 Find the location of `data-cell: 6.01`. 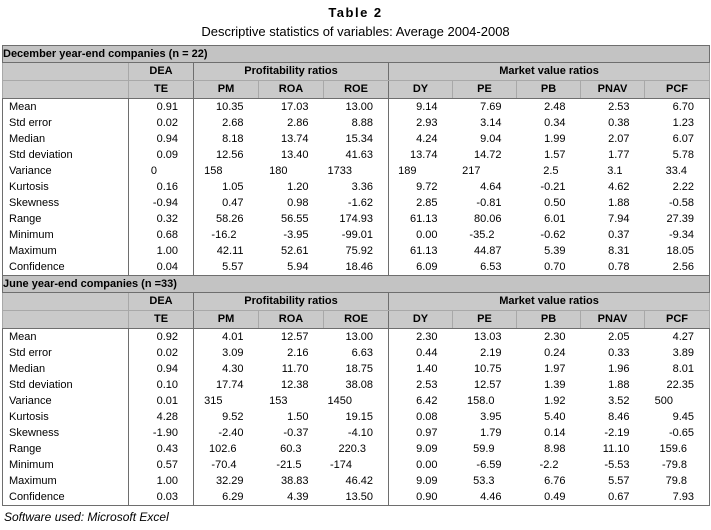

data-cell: 6.01 is located at coordinates (555, 219).